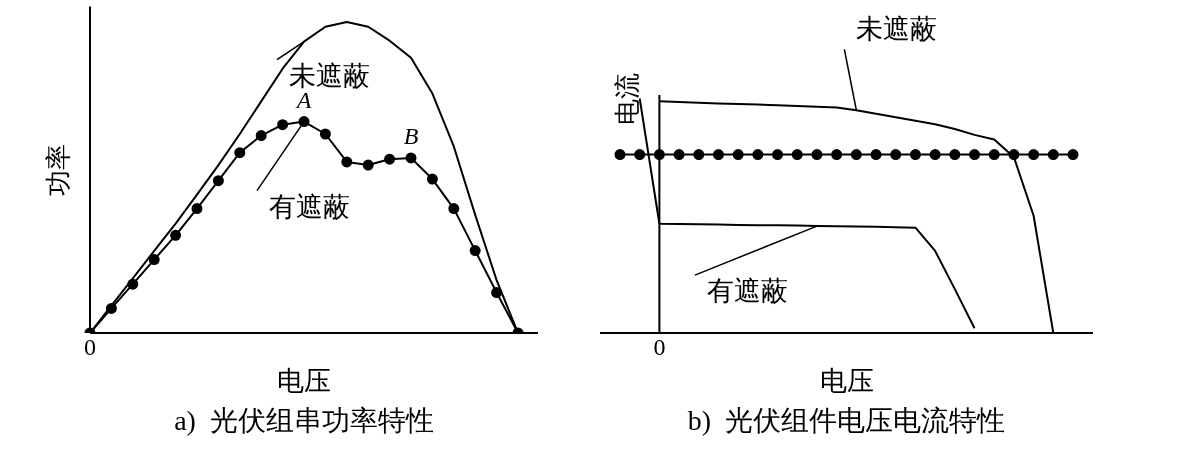 The width and height of the screenshot is (1200, 449). Describe the element at coordinates (329, 75) in the screenshot. I see `legend-label: 未遮蔽` at that location.